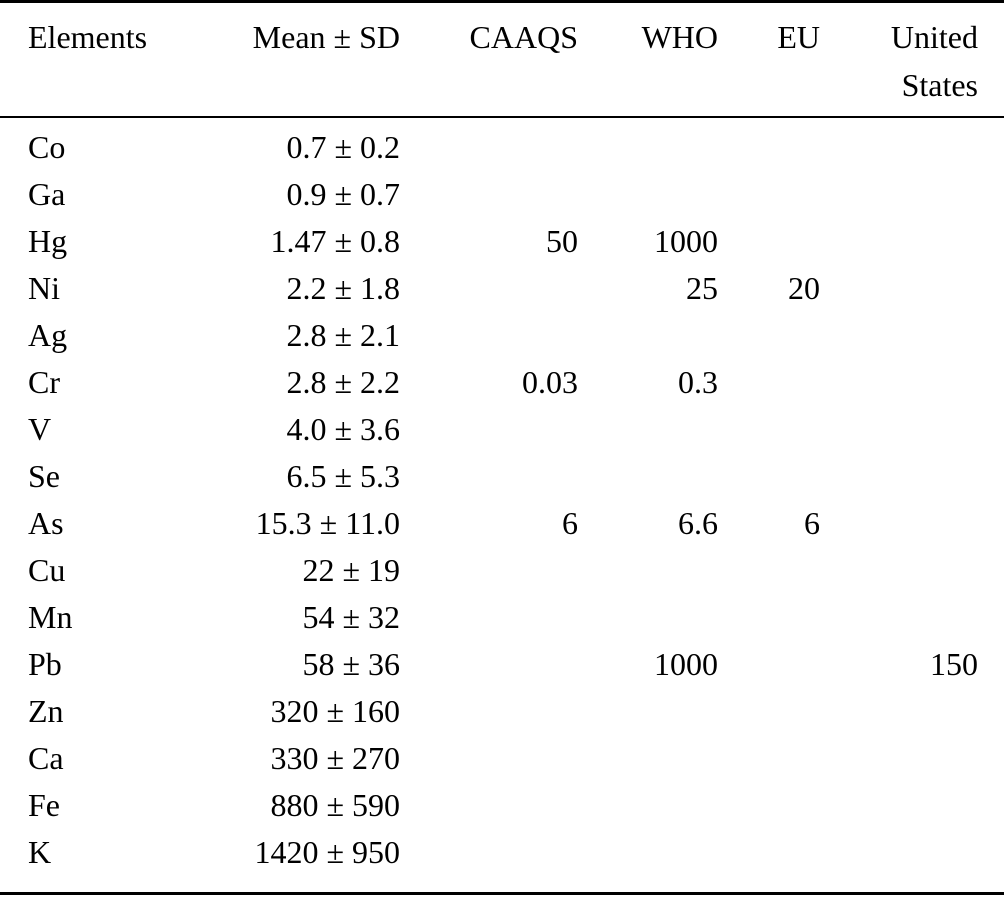 Image resolution: width=1004 pixels, height=898 pixels. Describe the element at coordinates (804, 288) in the screenshot. I see `cell-eu: 20` at that location.